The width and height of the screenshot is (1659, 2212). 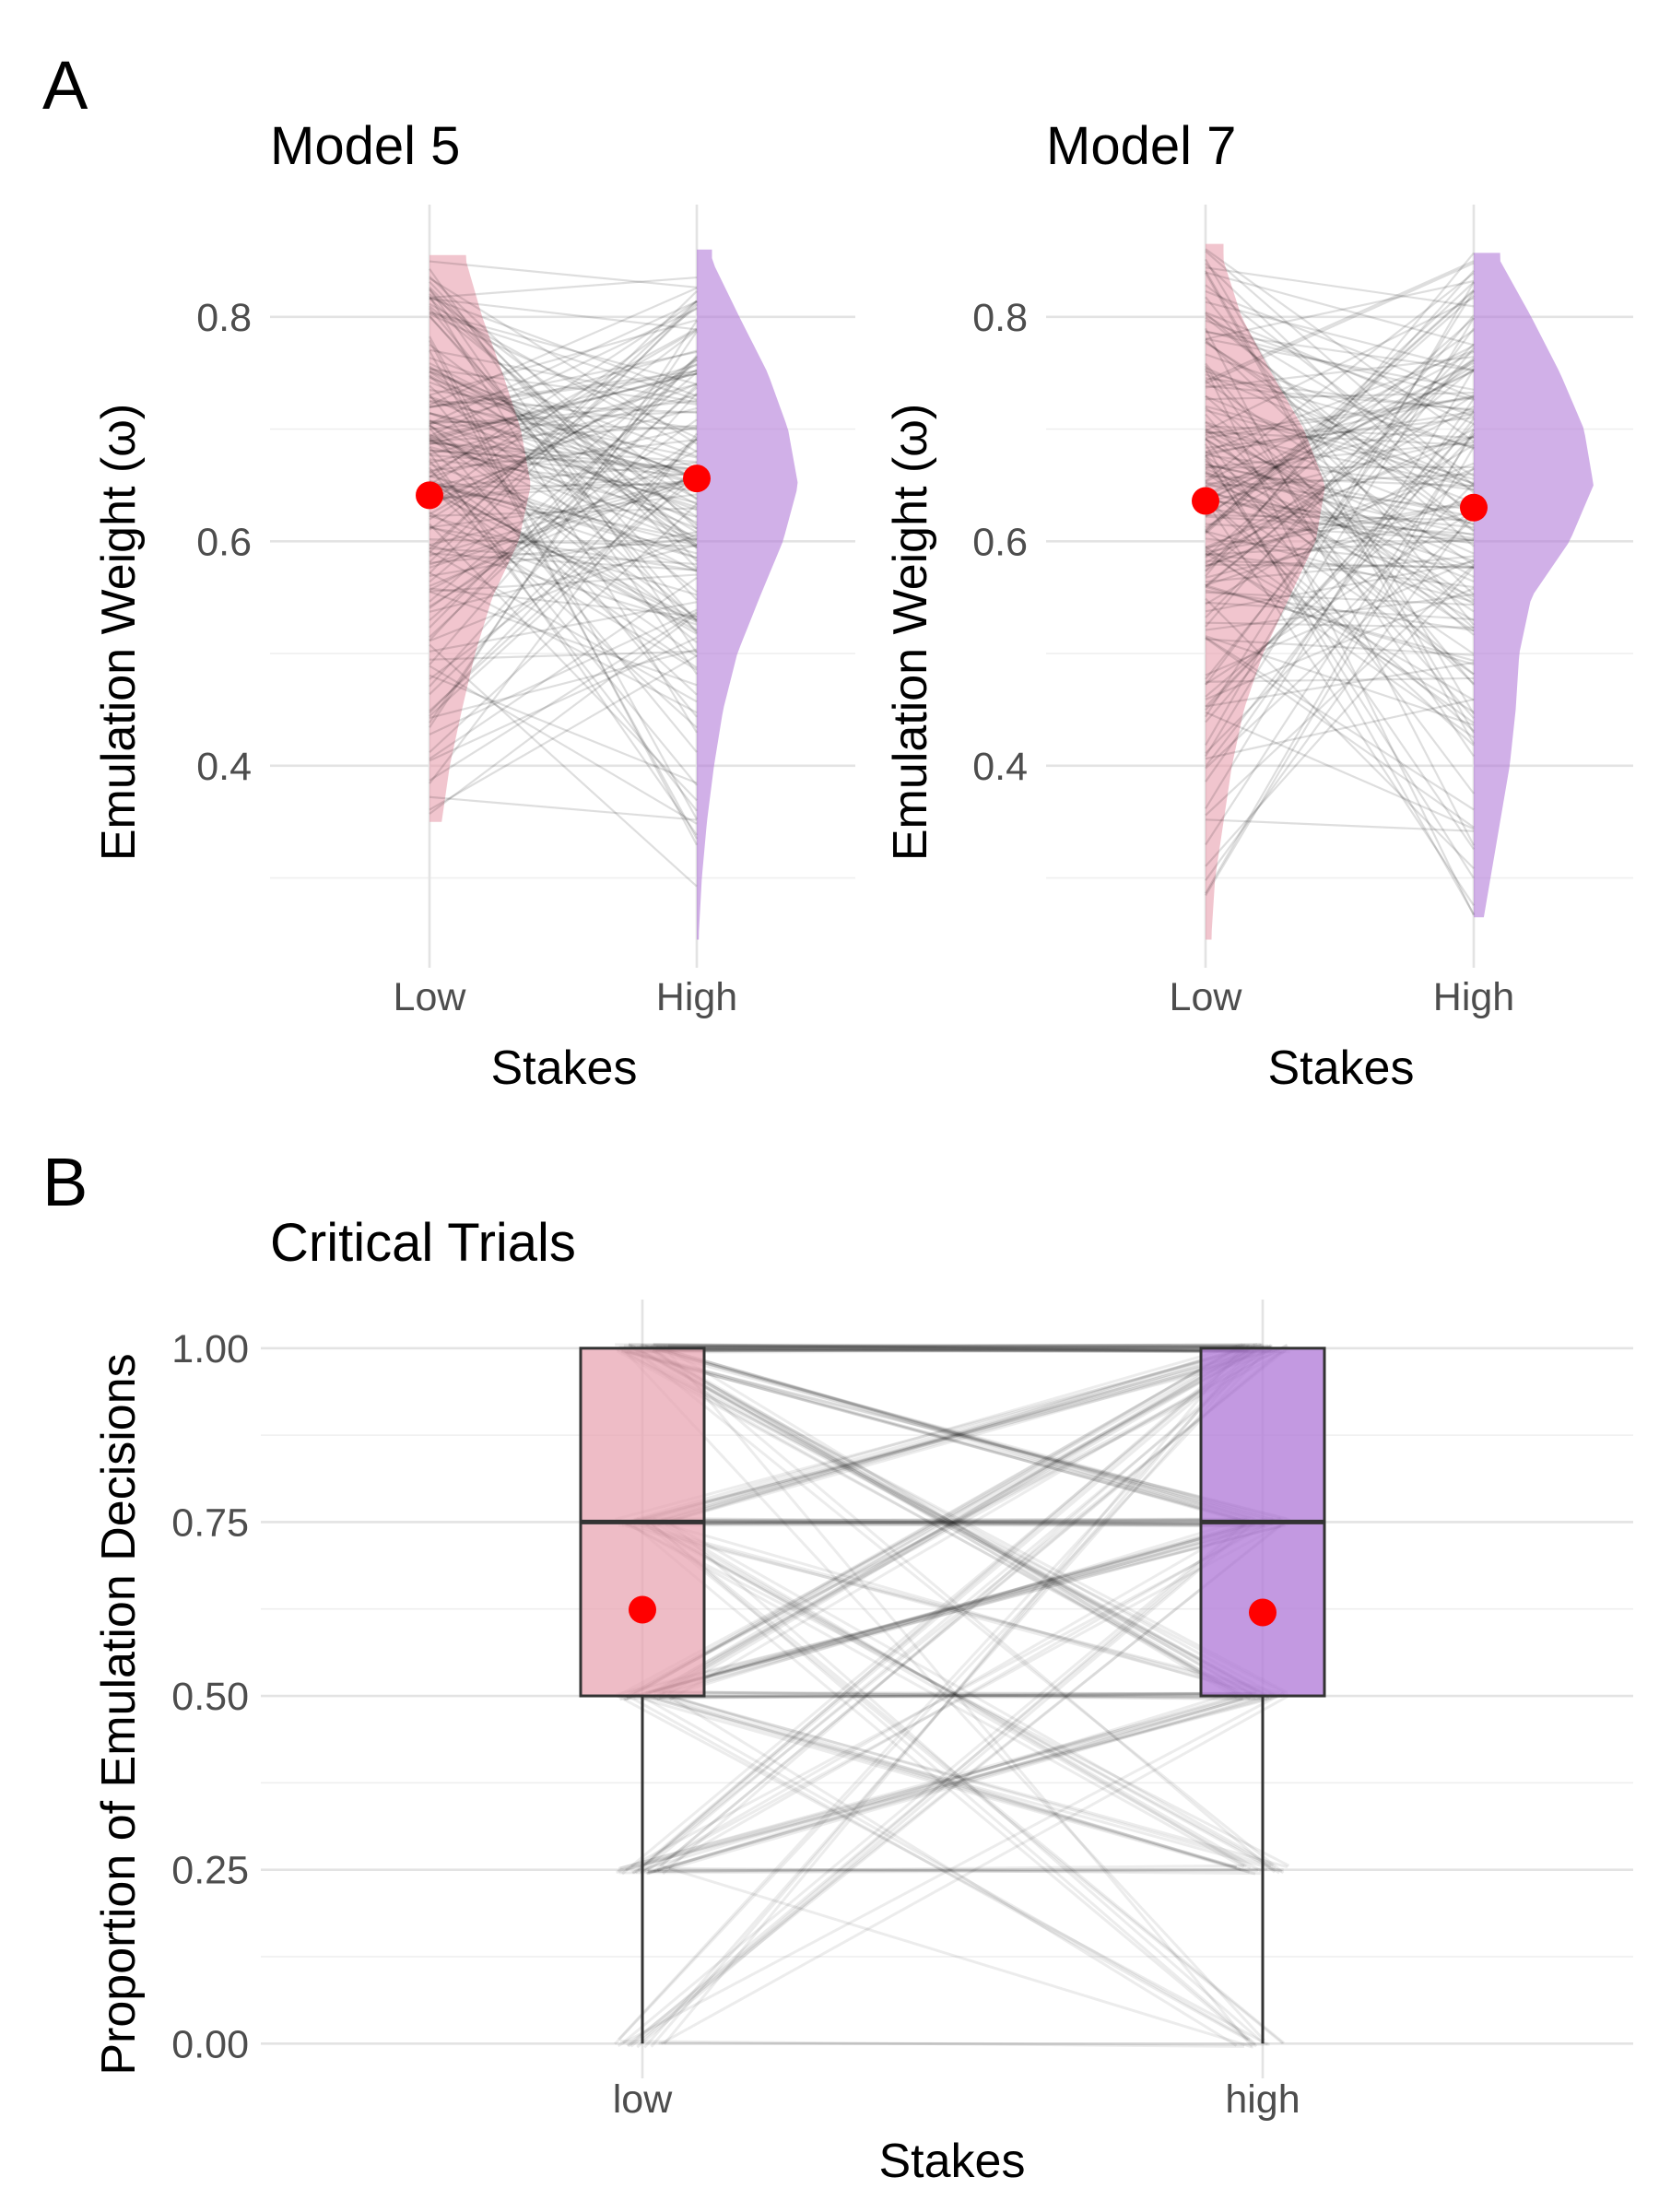 What do you see at coordinates (224, 767) in the screenshot?
I see `y-tick-label: 0.4` at bounding box center [224, 767].